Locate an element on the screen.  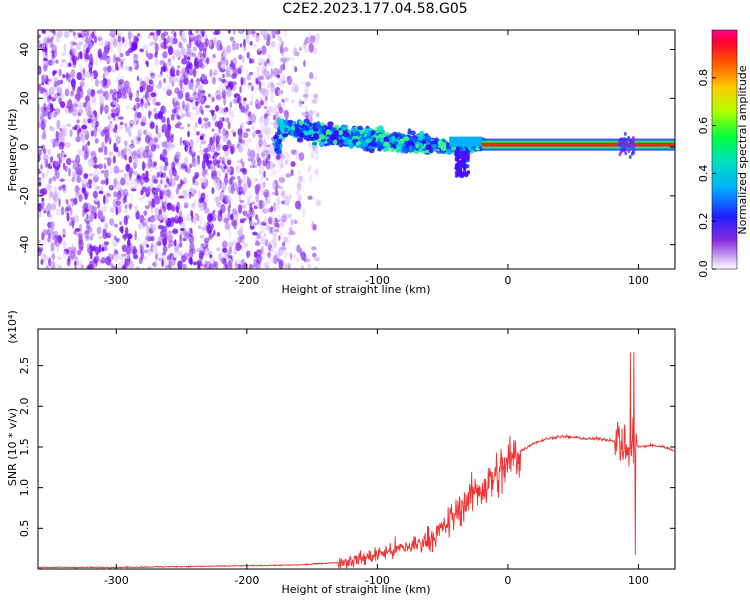
colorbar-label: Normalized spectral amplitude is located at coordinates (742, 149).